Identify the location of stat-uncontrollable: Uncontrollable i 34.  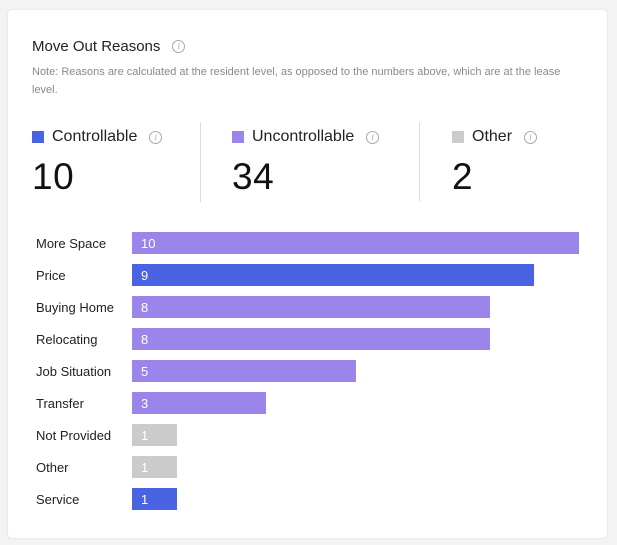
(306, 162).